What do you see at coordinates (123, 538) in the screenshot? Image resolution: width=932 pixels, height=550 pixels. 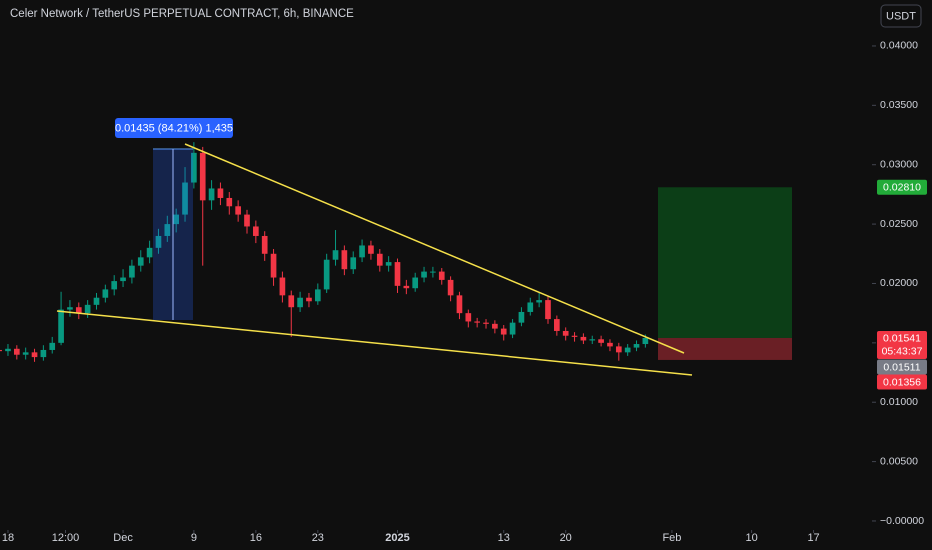 I see `x-tick-label: Dec` at bounding box center [123, 538].